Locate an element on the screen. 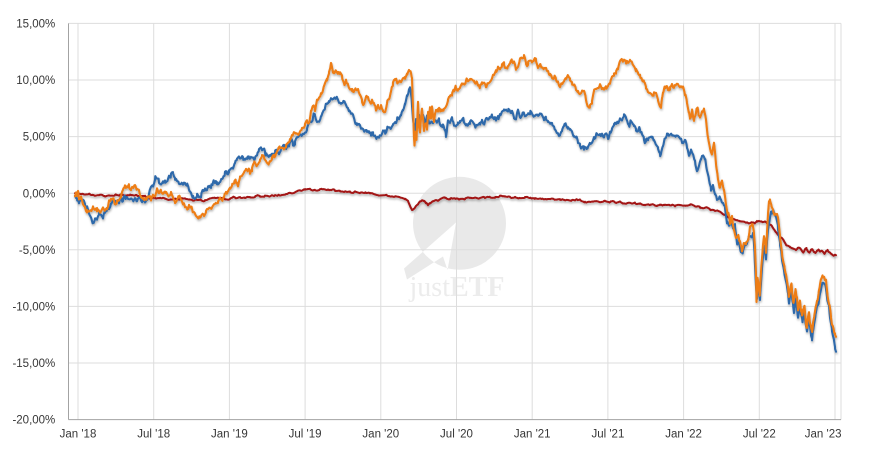  svg-text: -10,00% is located at coordinates (33, 308).